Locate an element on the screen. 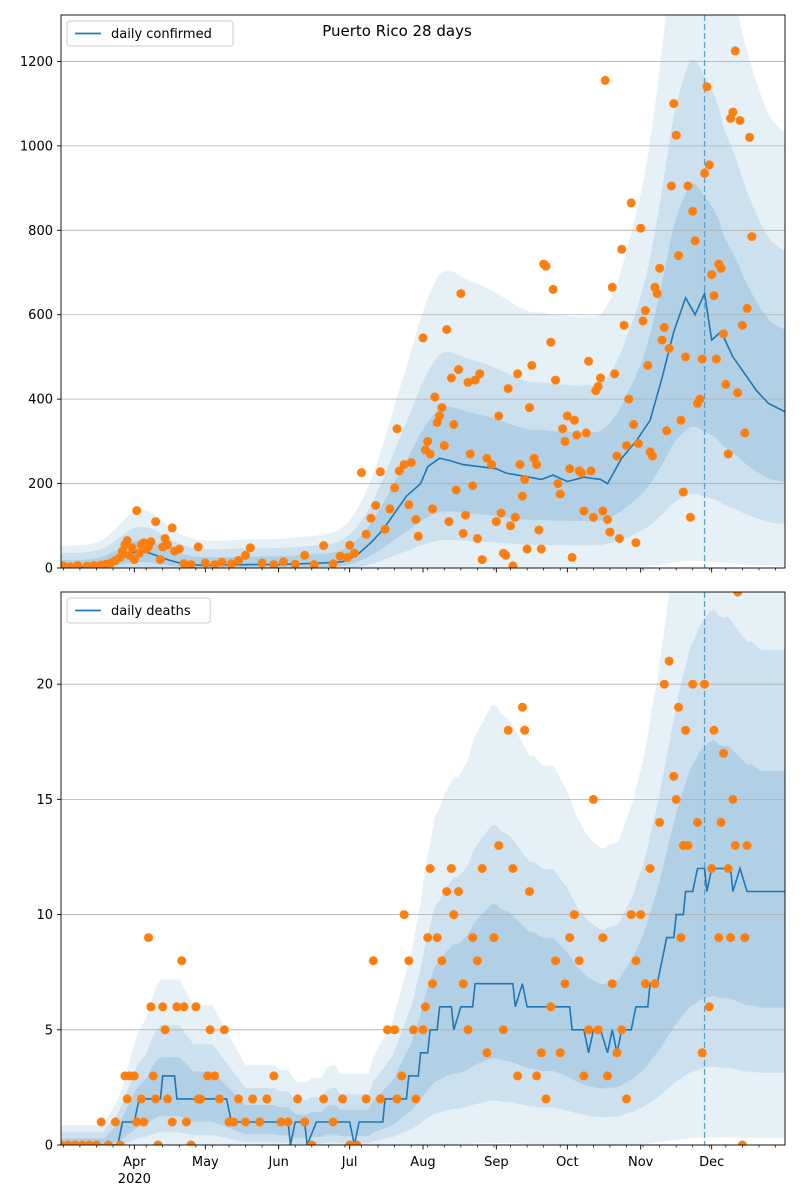  y-tick-label: 600 is located at coordinates (40, 315).